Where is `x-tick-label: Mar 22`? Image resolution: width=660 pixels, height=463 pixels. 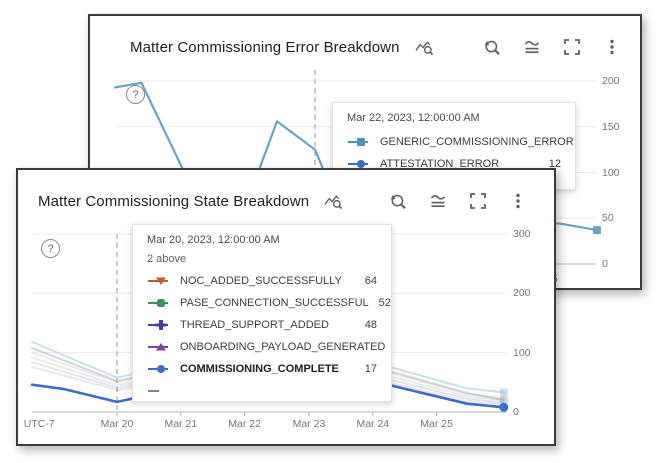 x-tick-label: Mar 22 is located at coordinates (244, 424).